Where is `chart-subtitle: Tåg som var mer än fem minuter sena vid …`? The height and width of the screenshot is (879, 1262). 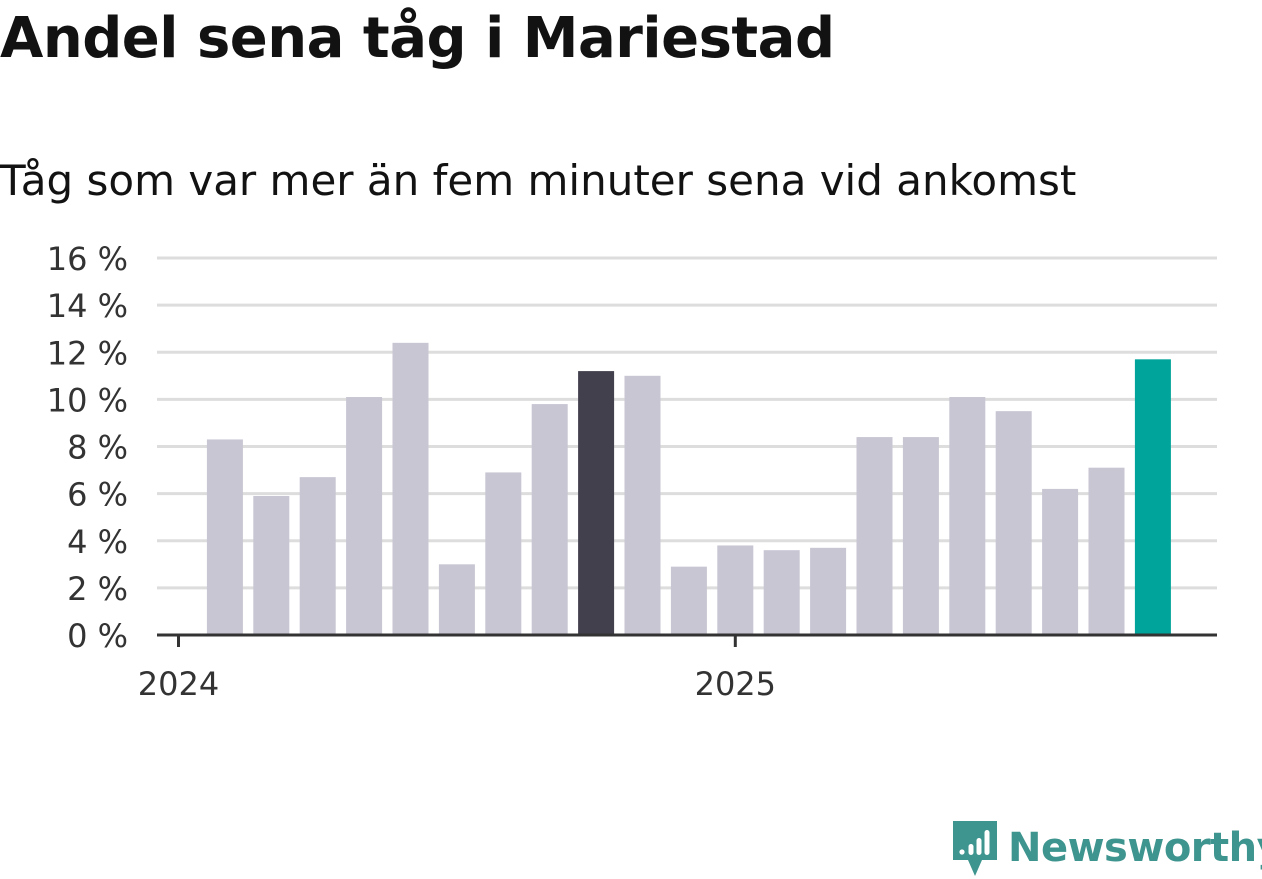 chart-subtitle: Tåg som var mer än fem minuter sena vid … is located at coordinates (538, 180).